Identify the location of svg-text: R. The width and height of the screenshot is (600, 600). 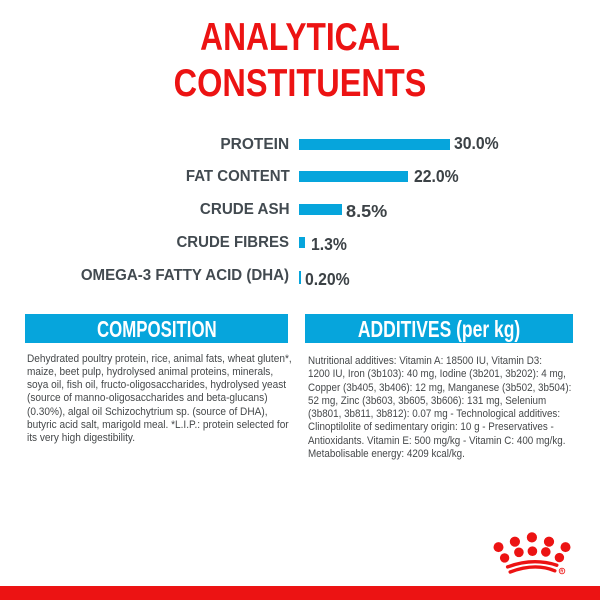
(561, 570).